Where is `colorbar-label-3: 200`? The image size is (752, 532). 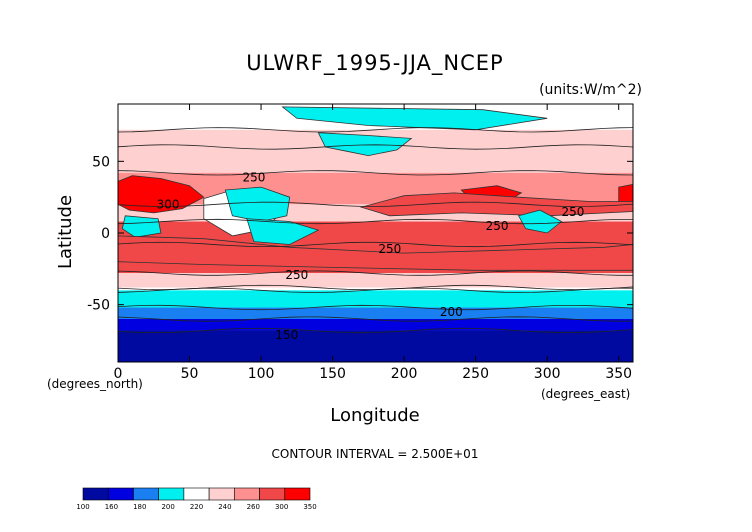 colorbar-label-3: 200 is located at coordinates (167, 507).